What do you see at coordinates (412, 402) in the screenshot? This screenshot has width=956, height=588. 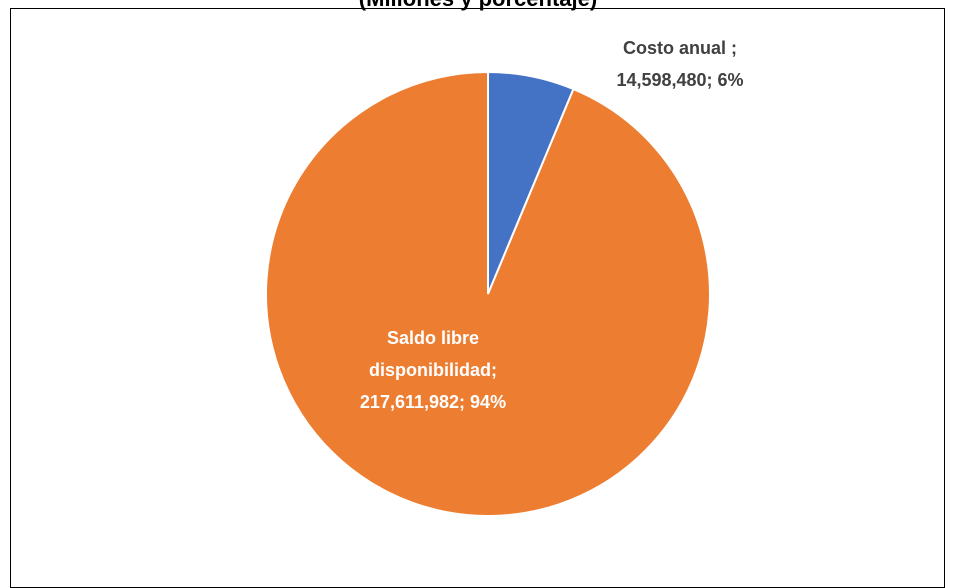 I see `label-value: 217,611,982;` at bounding box center [412, 402].